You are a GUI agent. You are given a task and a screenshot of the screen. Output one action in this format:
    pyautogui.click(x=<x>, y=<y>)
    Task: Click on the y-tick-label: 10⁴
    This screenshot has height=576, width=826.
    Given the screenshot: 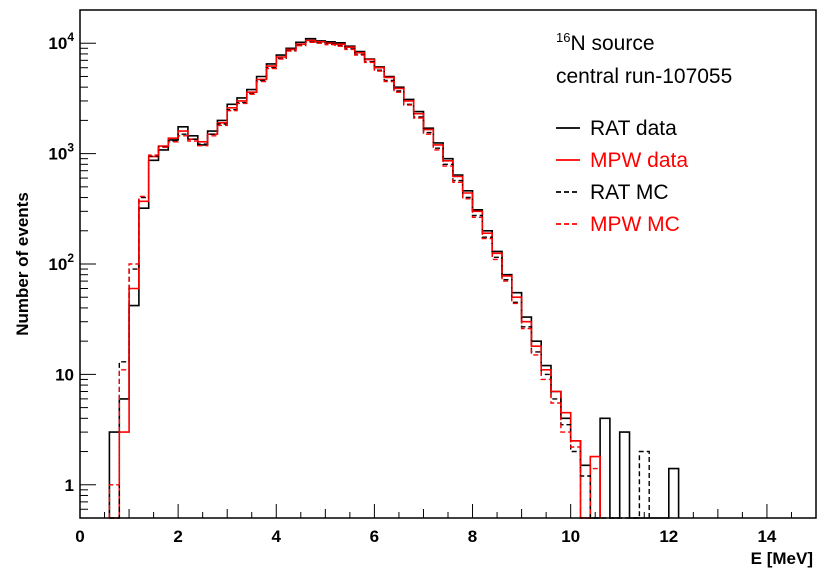 What is the action you would take?
    pyautogui.click(x=61, y=41)
    